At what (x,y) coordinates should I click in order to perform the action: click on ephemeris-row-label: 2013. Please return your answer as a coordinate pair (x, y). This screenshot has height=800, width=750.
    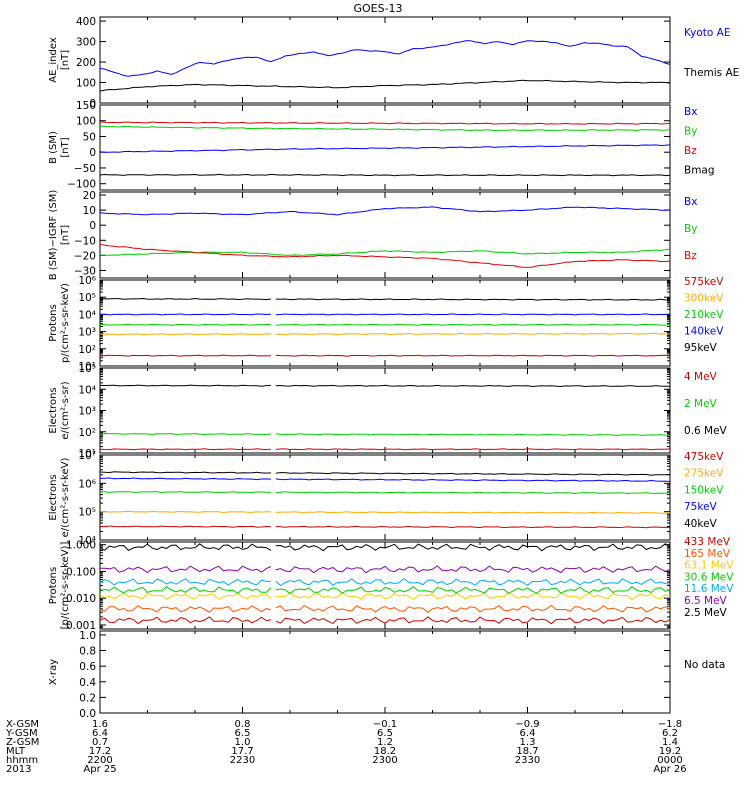
    Looking at the image, I should click on (18, 769).